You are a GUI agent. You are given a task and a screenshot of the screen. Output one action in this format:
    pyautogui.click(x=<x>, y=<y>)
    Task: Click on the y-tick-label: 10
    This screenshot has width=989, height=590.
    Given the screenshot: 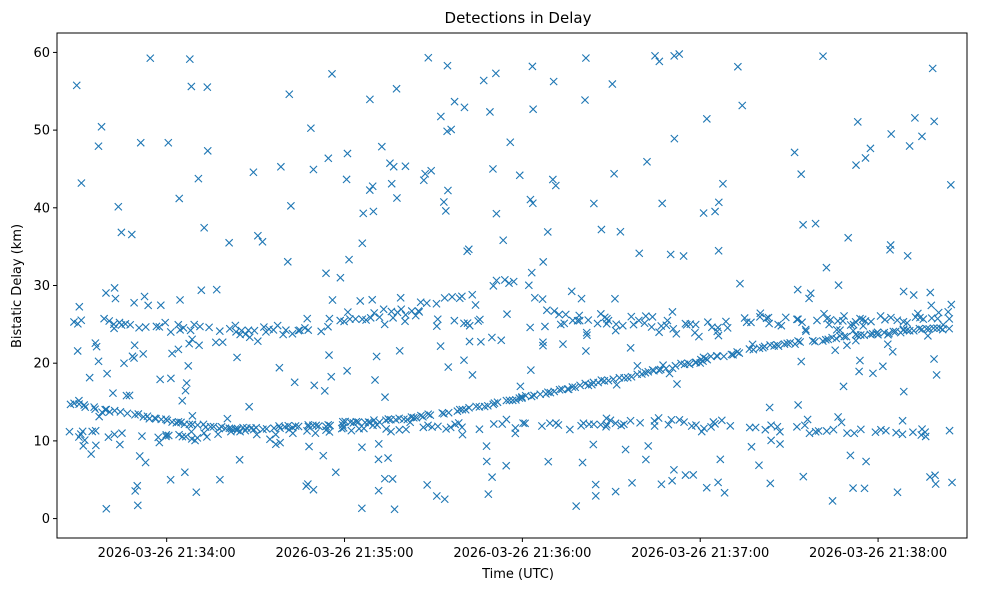 What is the action you would take?
    pyautogui.click(x=41, y=441)
    